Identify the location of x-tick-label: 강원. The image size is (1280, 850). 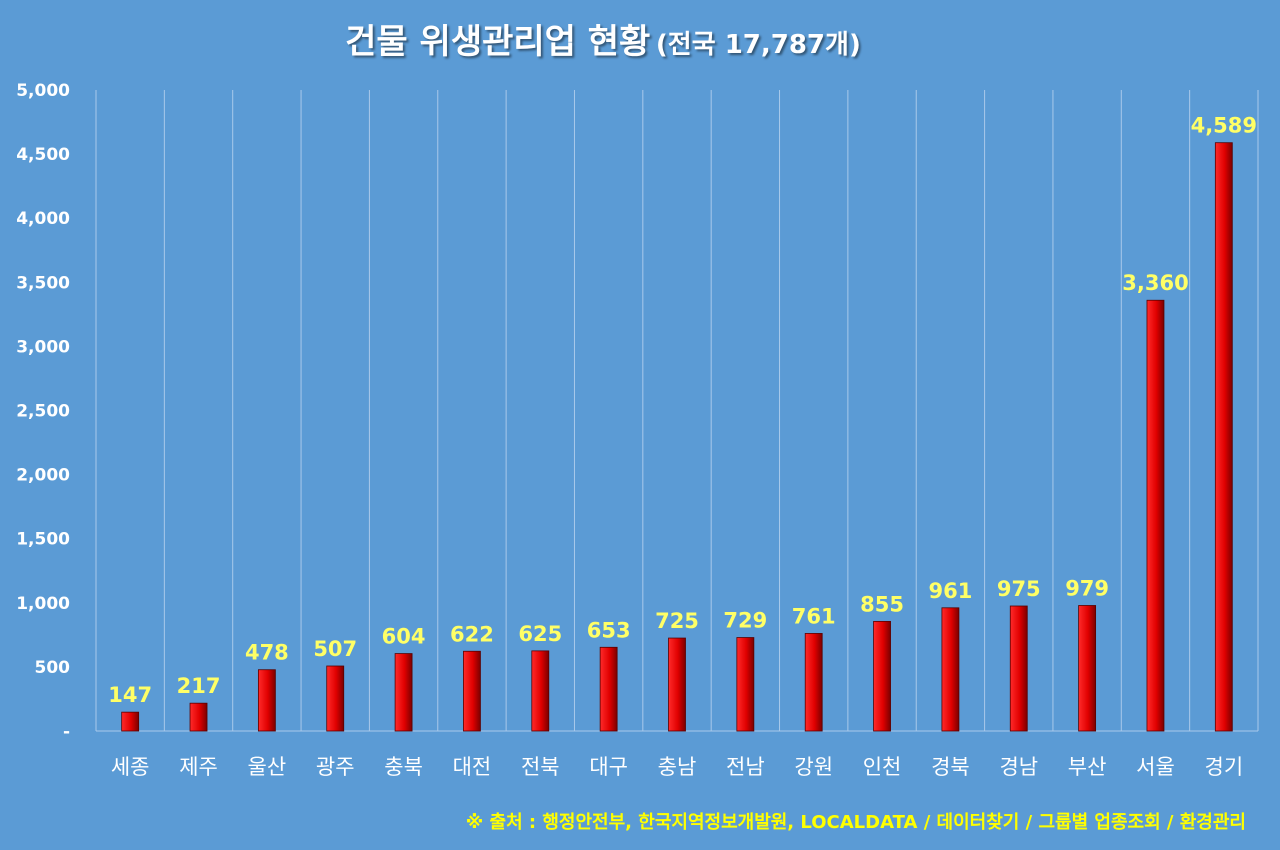
(813, 767).